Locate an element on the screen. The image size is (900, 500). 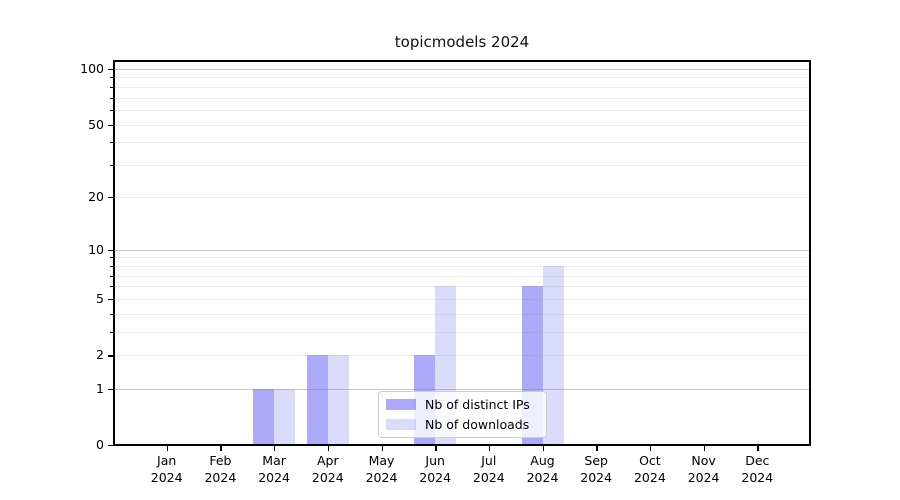
x-axis-label-jun: Jun 2024 is located at coordinates (435, 469).